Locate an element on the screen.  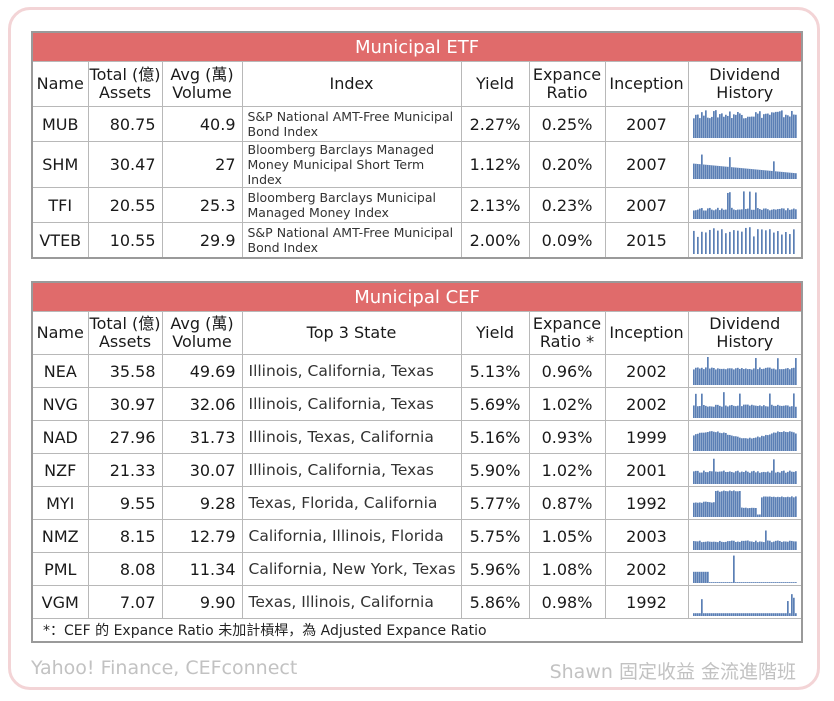
expense-ratio-value: 1.05% is located at coordinates (567, 536).